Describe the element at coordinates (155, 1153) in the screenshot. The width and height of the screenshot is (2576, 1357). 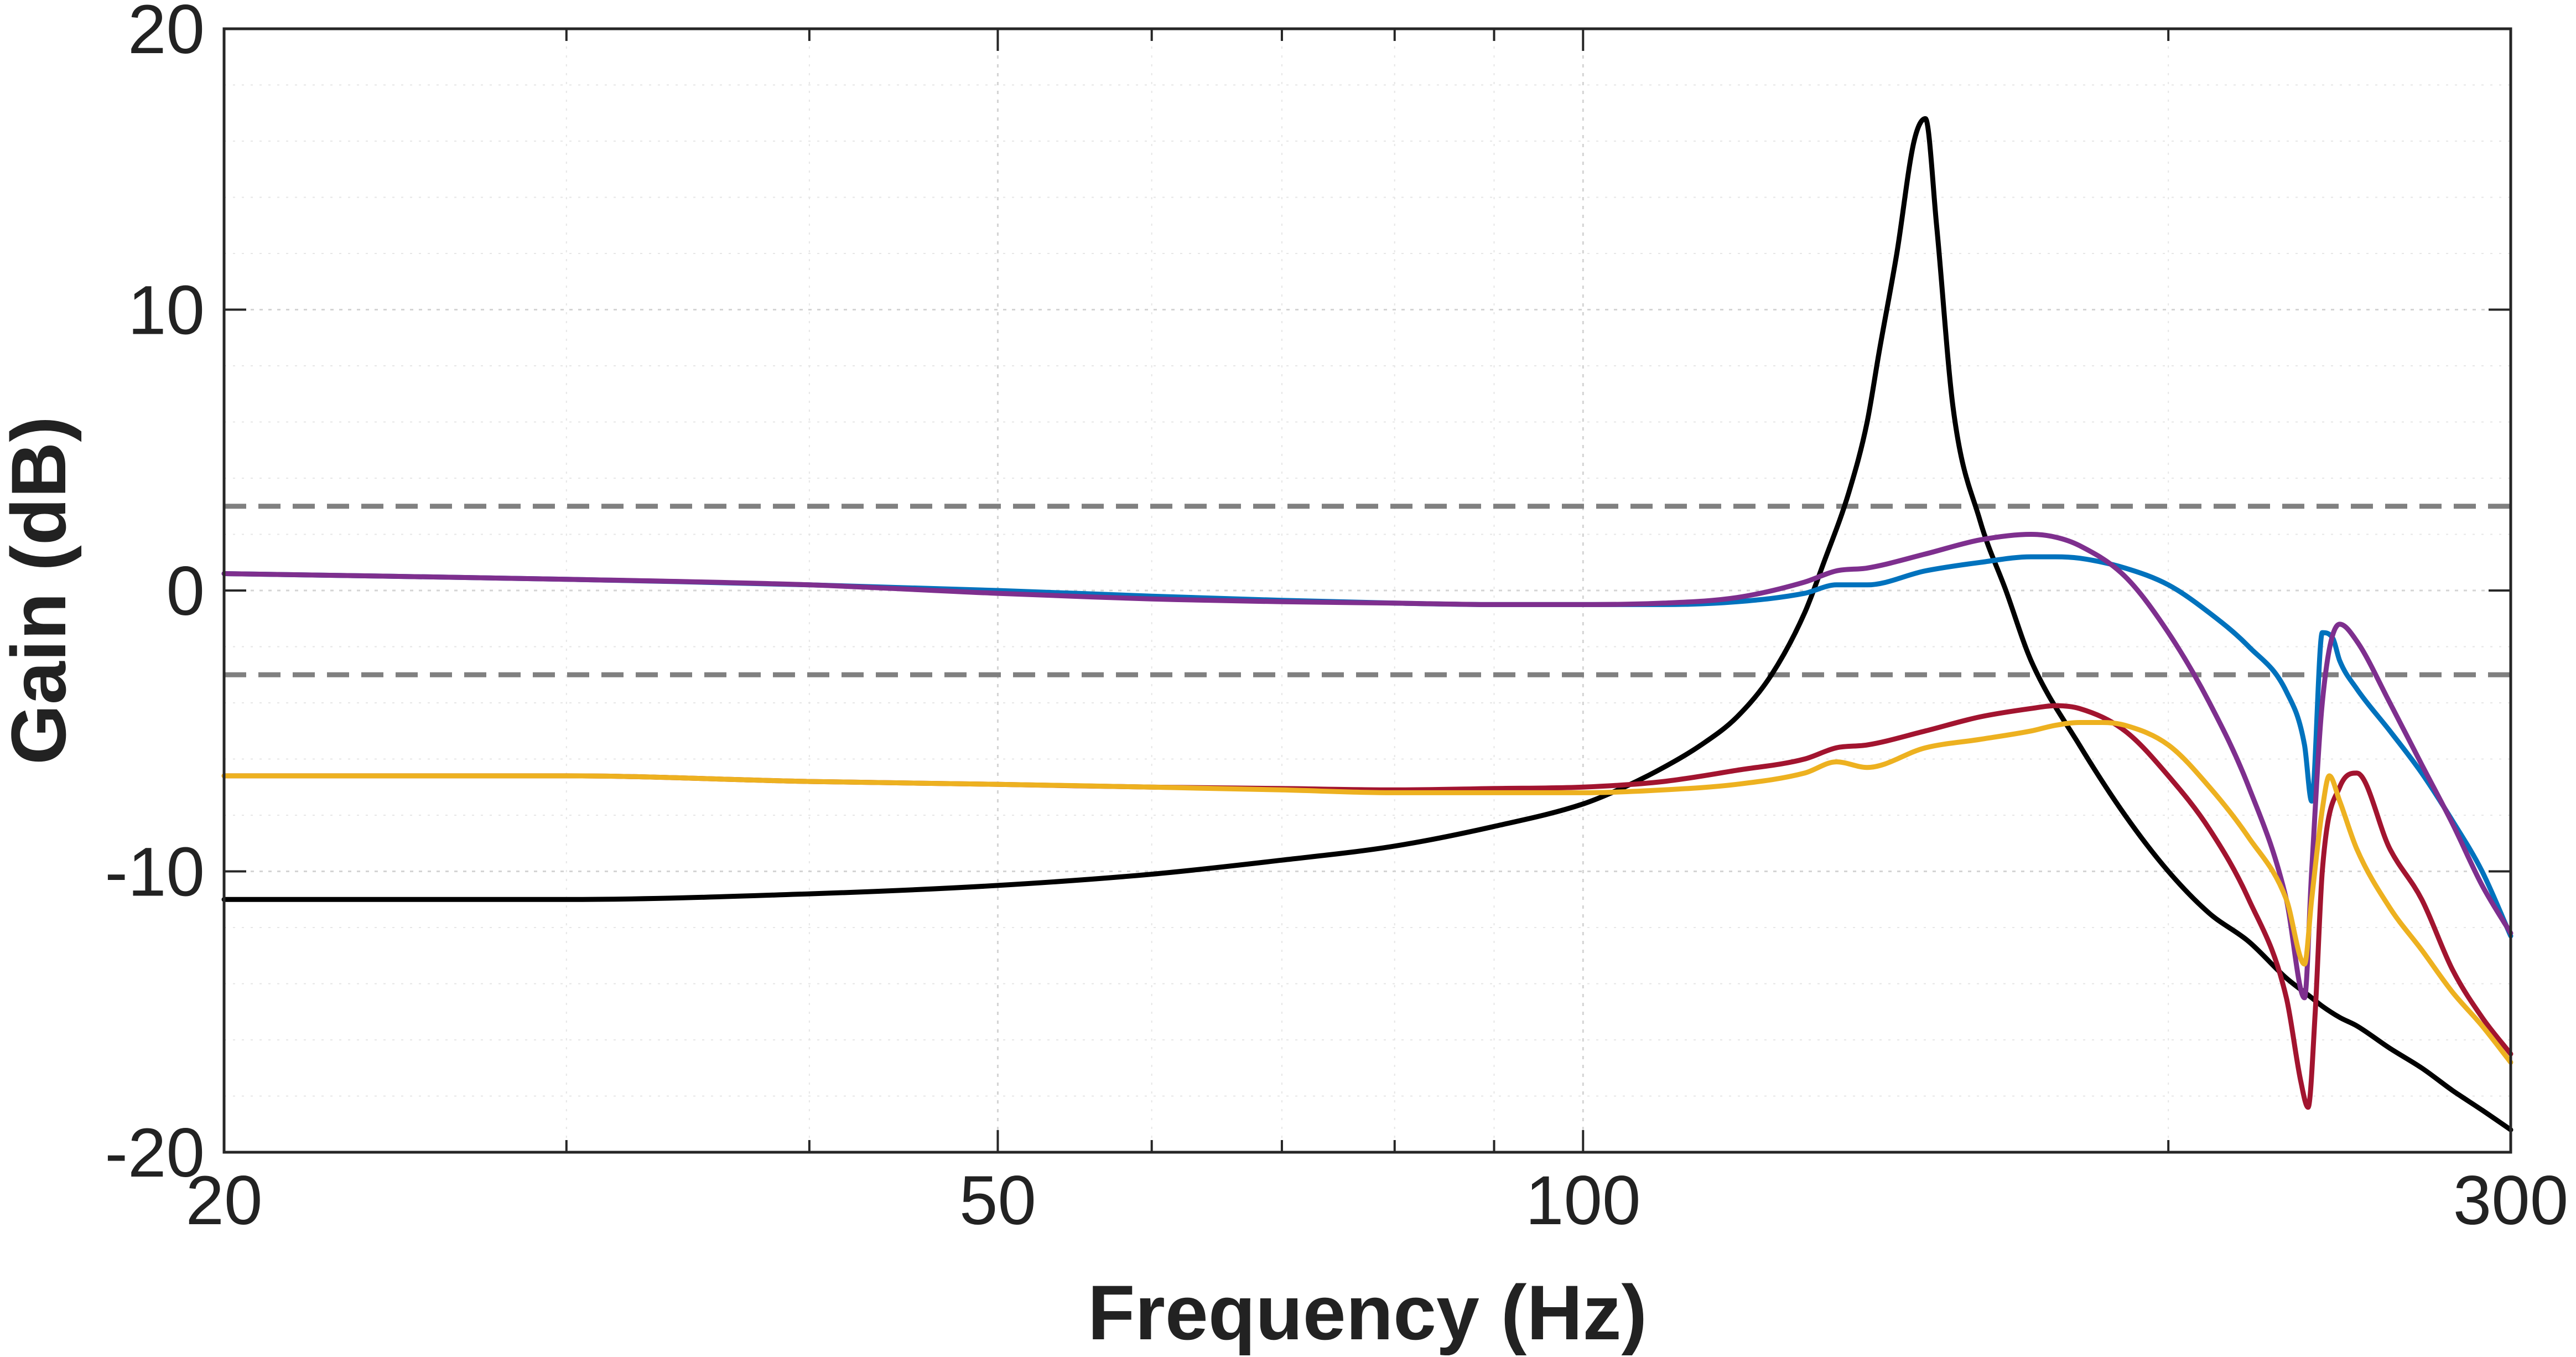
I see `y-tick-label: -20` at that location.